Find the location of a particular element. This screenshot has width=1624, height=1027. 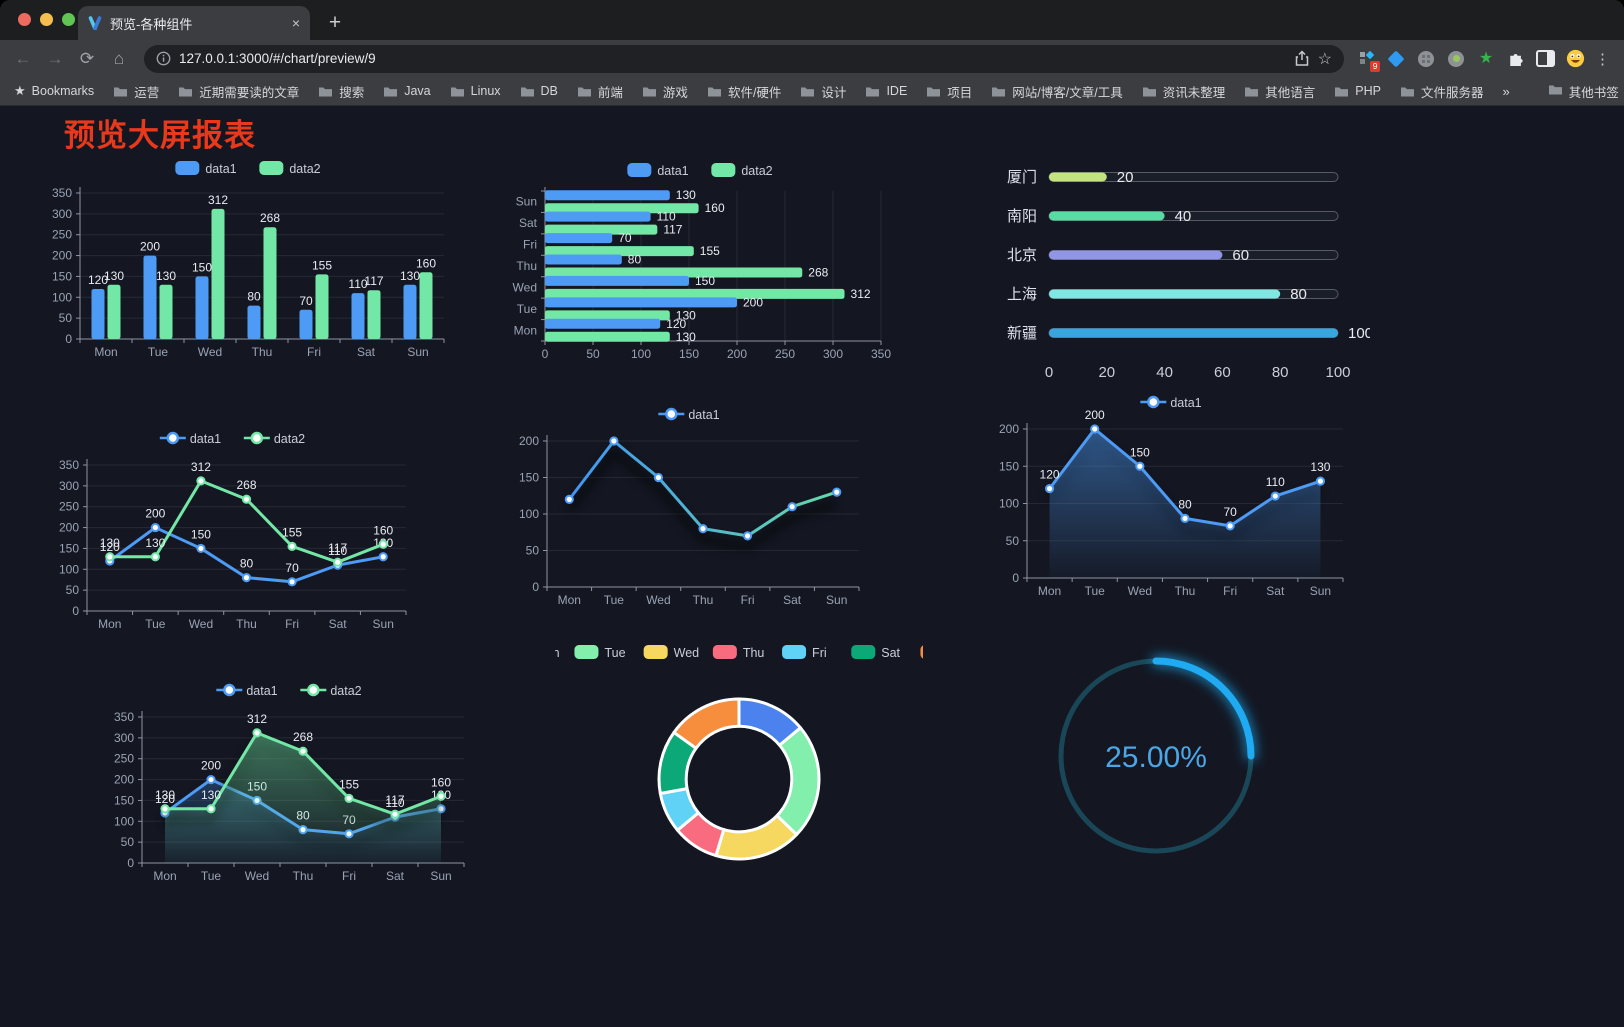

bookmark-folder: 软件/硬件 is located at coordinates (744, 91).